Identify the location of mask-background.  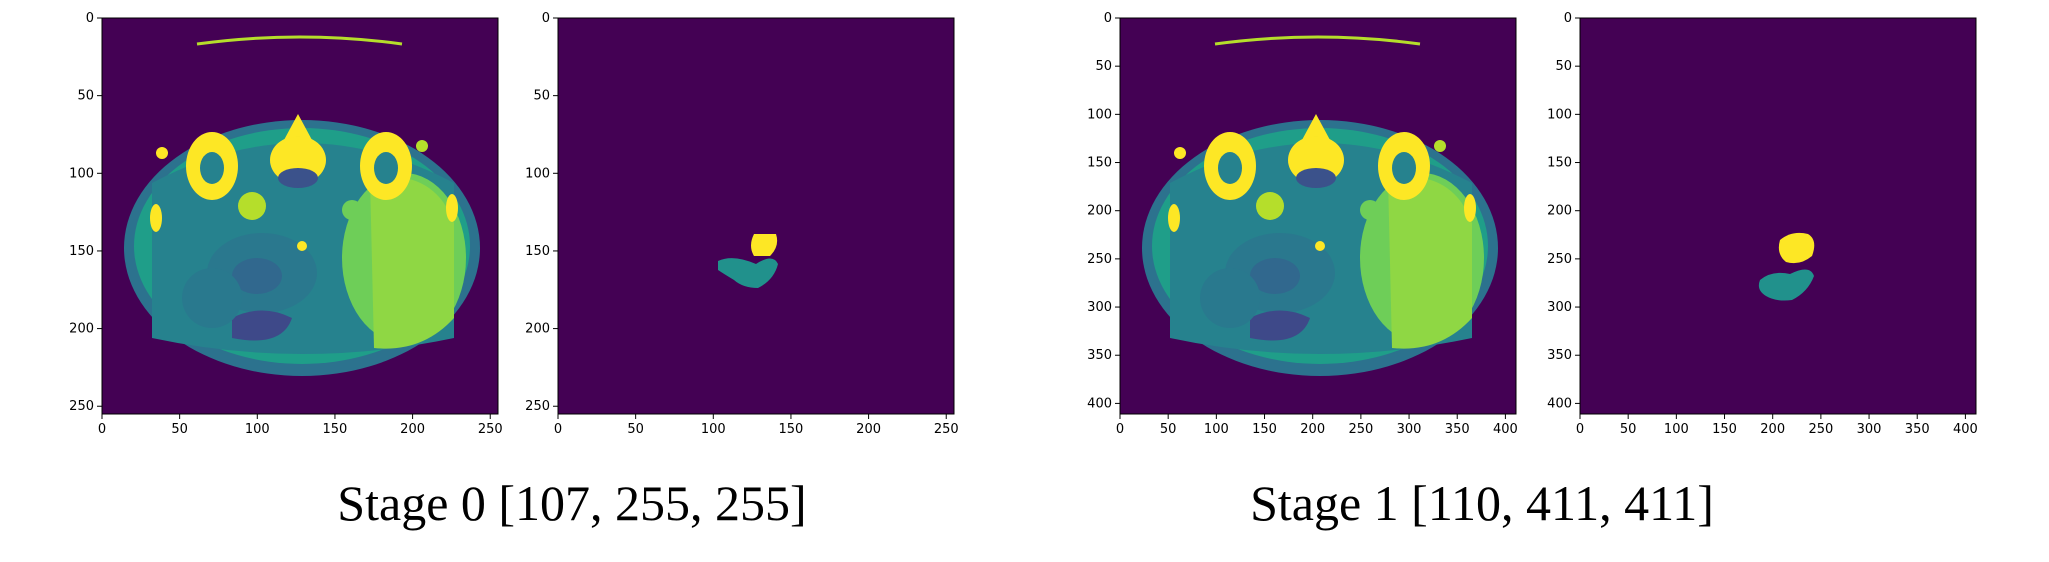
(756, 216).